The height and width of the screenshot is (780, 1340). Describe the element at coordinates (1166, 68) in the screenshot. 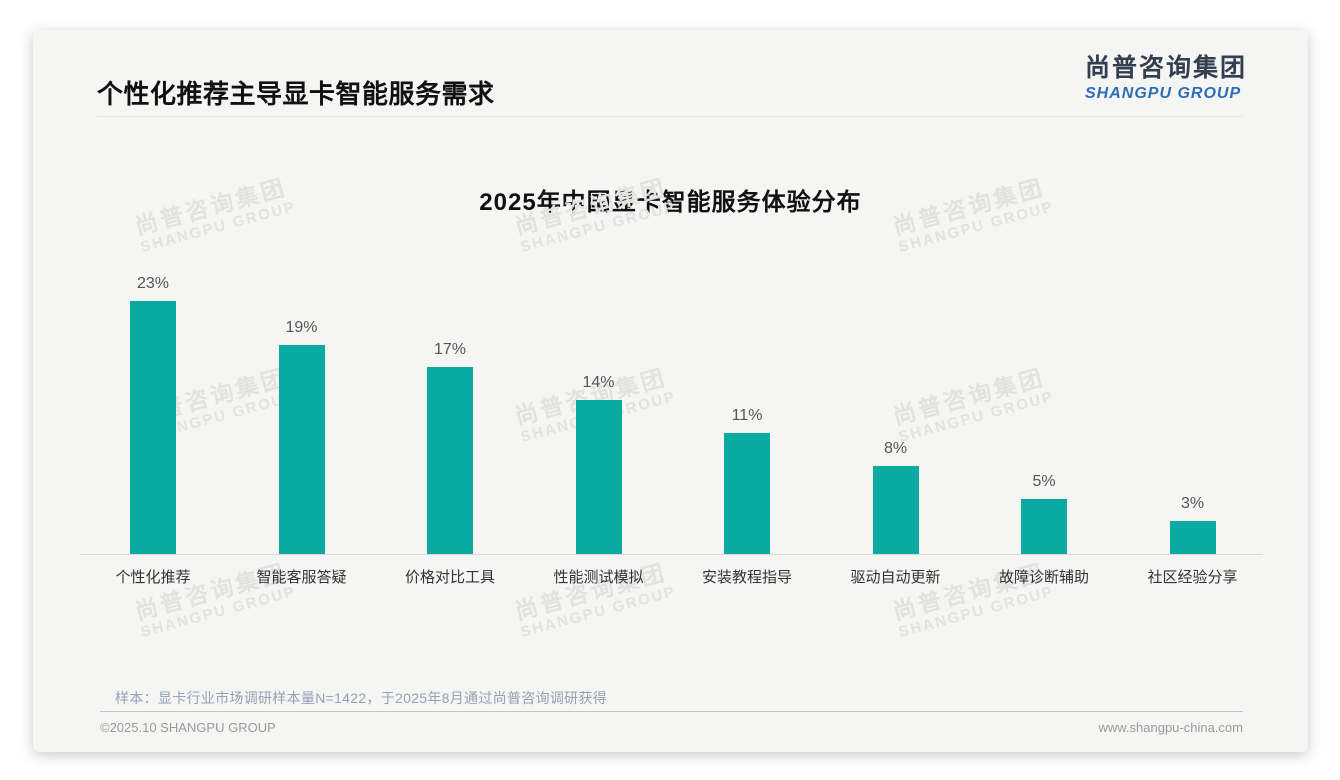

I see `logo-chinese-text: 尚普咨询集团` at that location.